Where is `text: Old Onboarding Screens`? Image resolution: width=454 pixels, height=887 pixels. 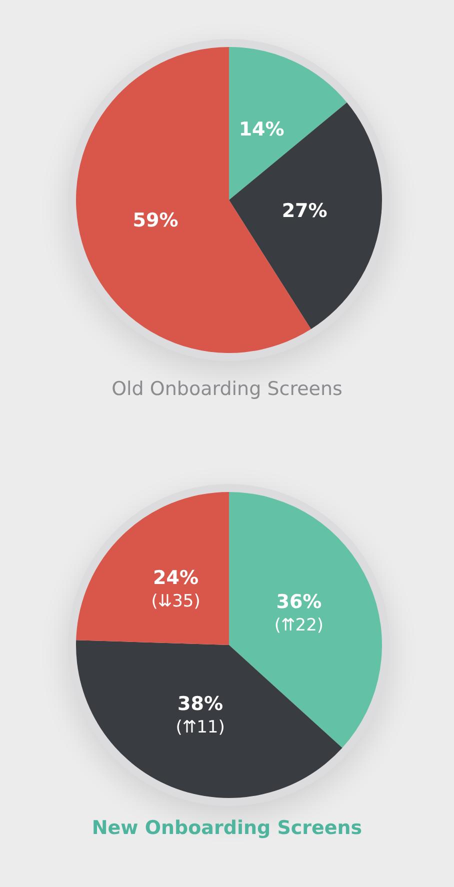
text: Old Onboarding Screens is located at coordinates (227, 389).